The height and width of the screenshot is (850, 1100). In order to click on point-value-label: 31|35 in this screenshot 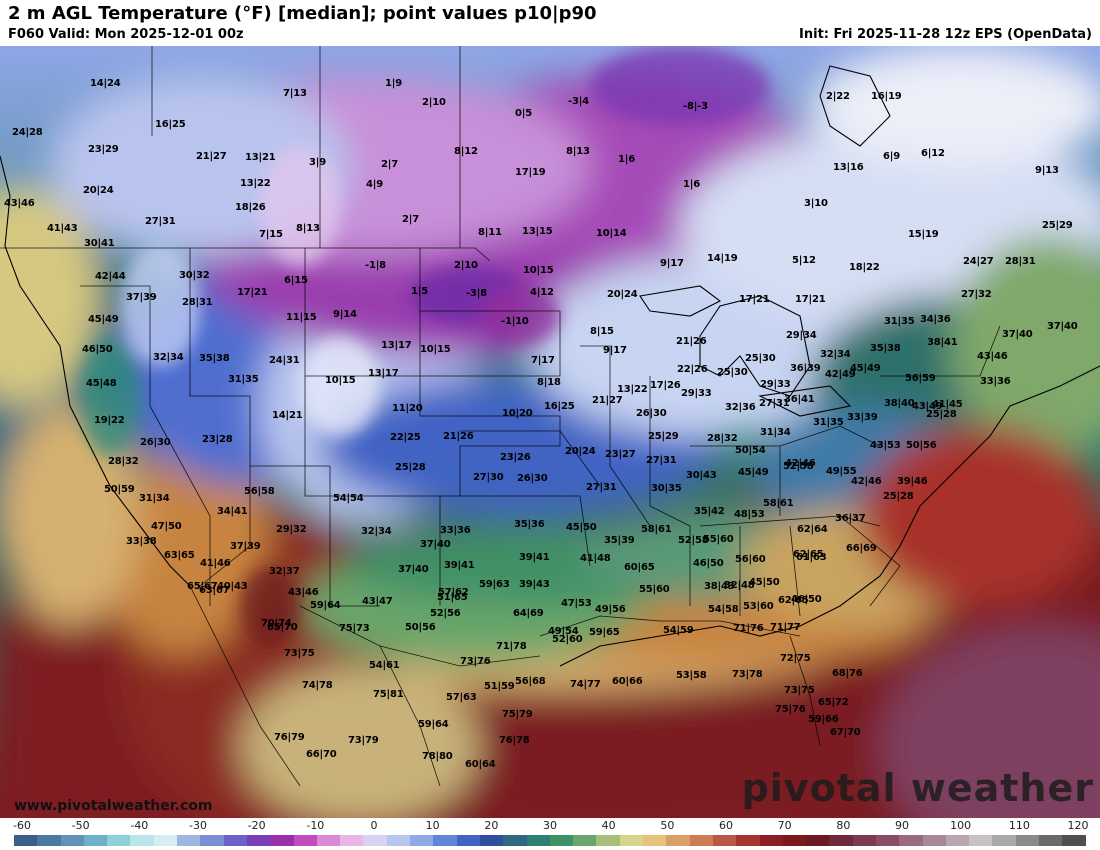, I will do `click(243, 379)`.